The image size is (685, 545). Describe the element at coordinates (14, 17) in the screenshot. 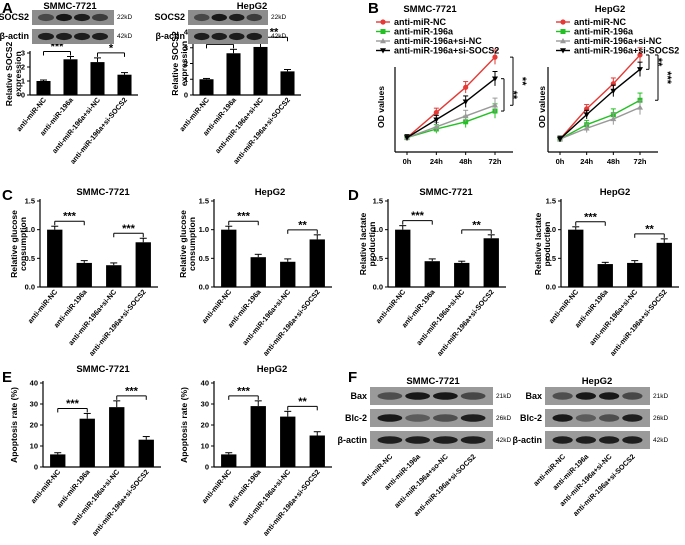

I see `blot-label: SOCS2` at that location.